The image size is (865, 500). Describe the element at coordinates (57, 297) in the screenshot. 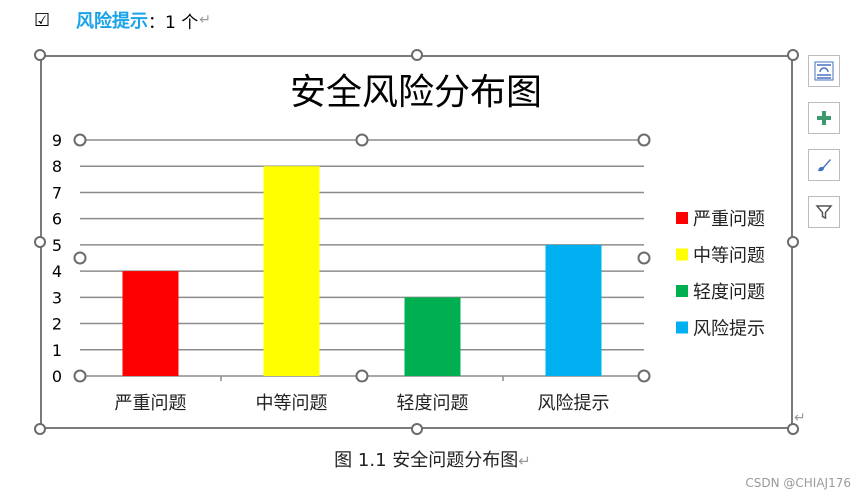

I see `y-tick-label-3: 3` at that location.